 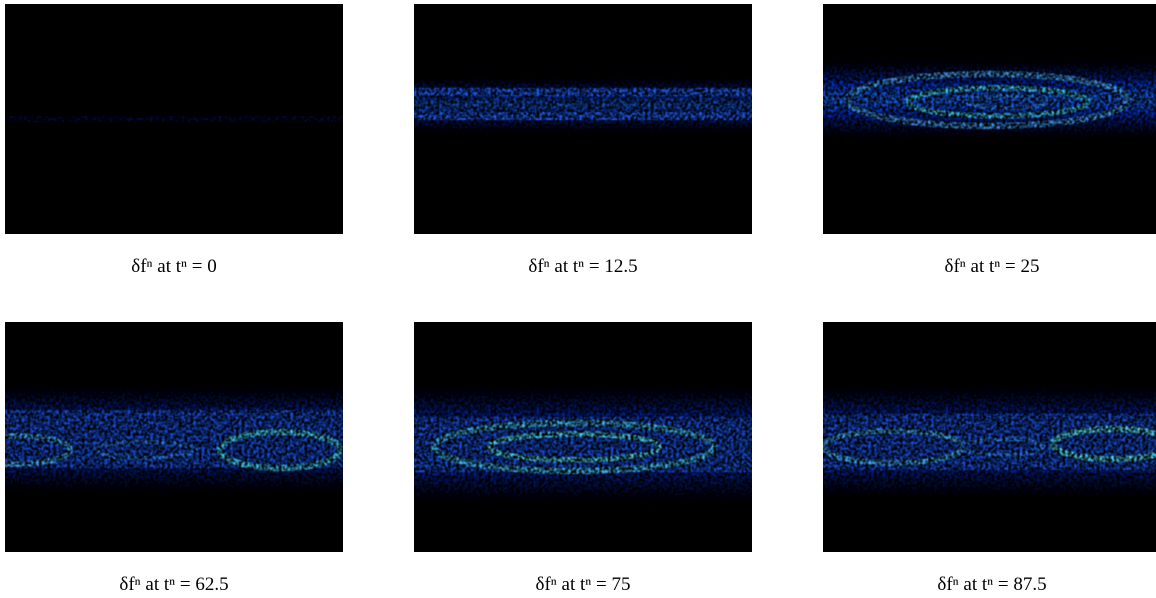 I want to click on caption: δfⁿ at tⁿ = 0, so click(x=174, y=266).